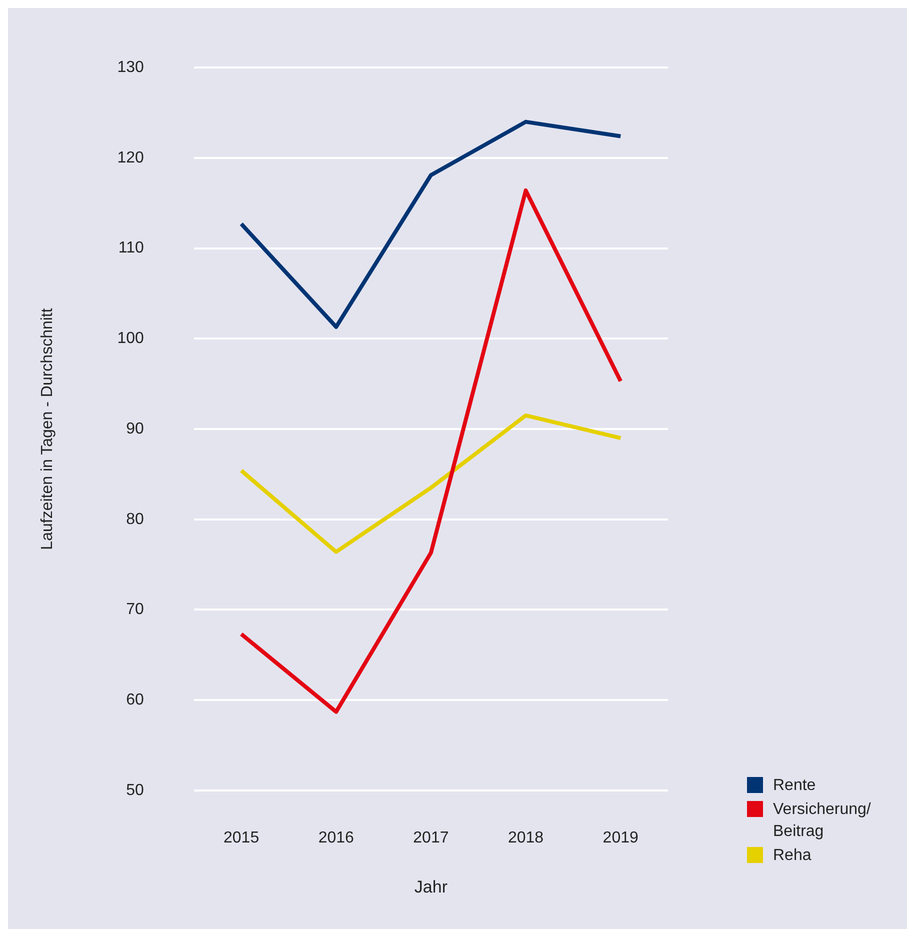  I want to click on y-tick-label: 120, so click(130, 157).